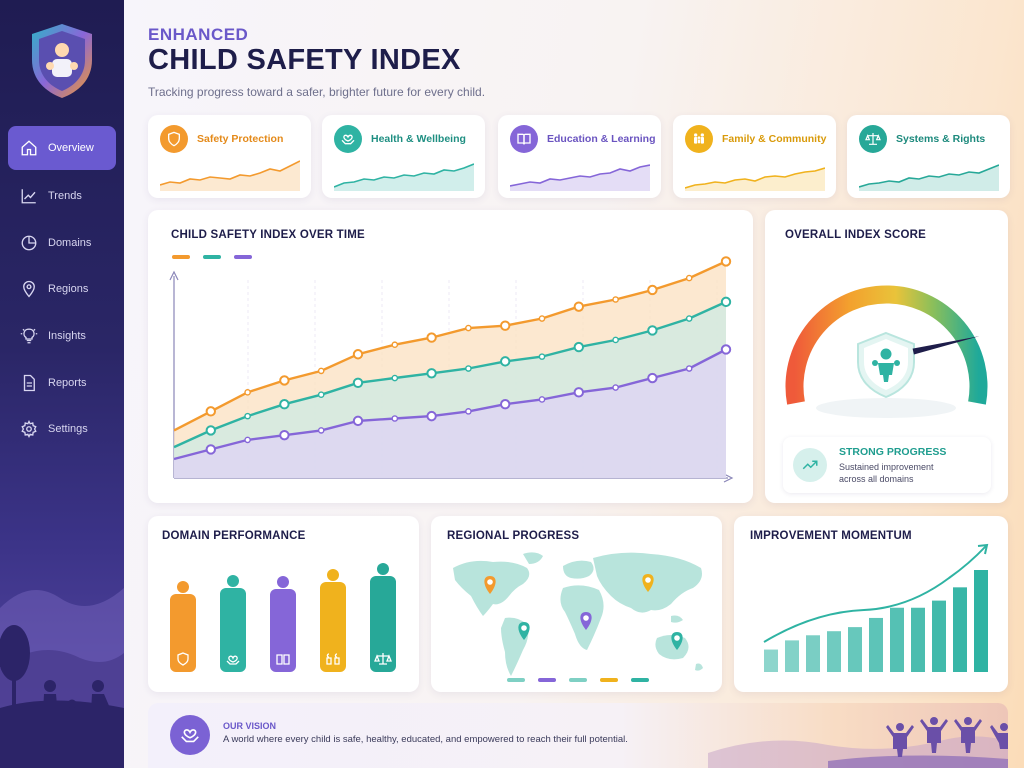 Image resolution: width=1024 pixels, height=768 pixels. I want to click on chart-title: REGIONAL PROGRESS, so click(513, 536).